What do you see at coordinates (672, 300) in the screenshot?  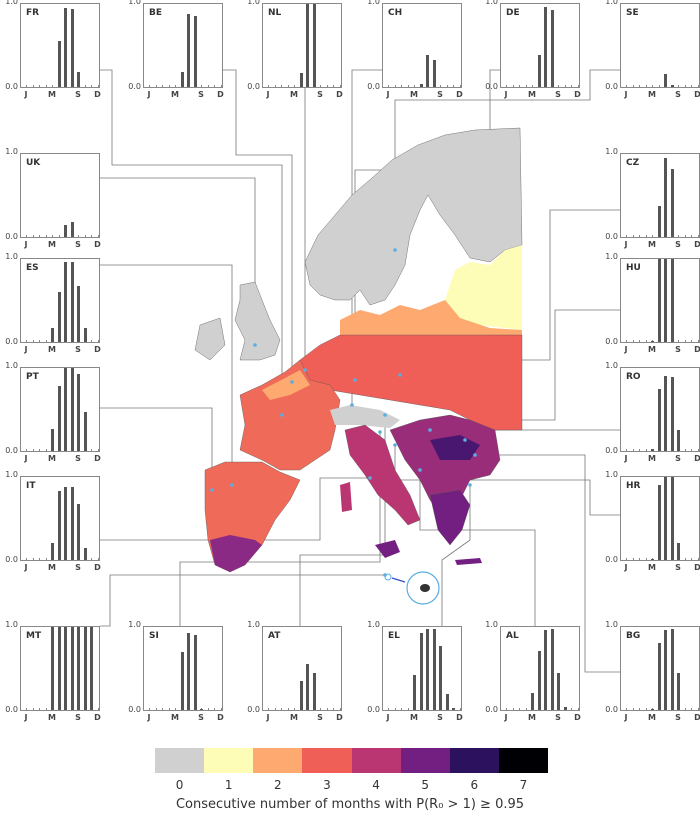 I see `bar-hu-aug` at bounding box center [672, 300].